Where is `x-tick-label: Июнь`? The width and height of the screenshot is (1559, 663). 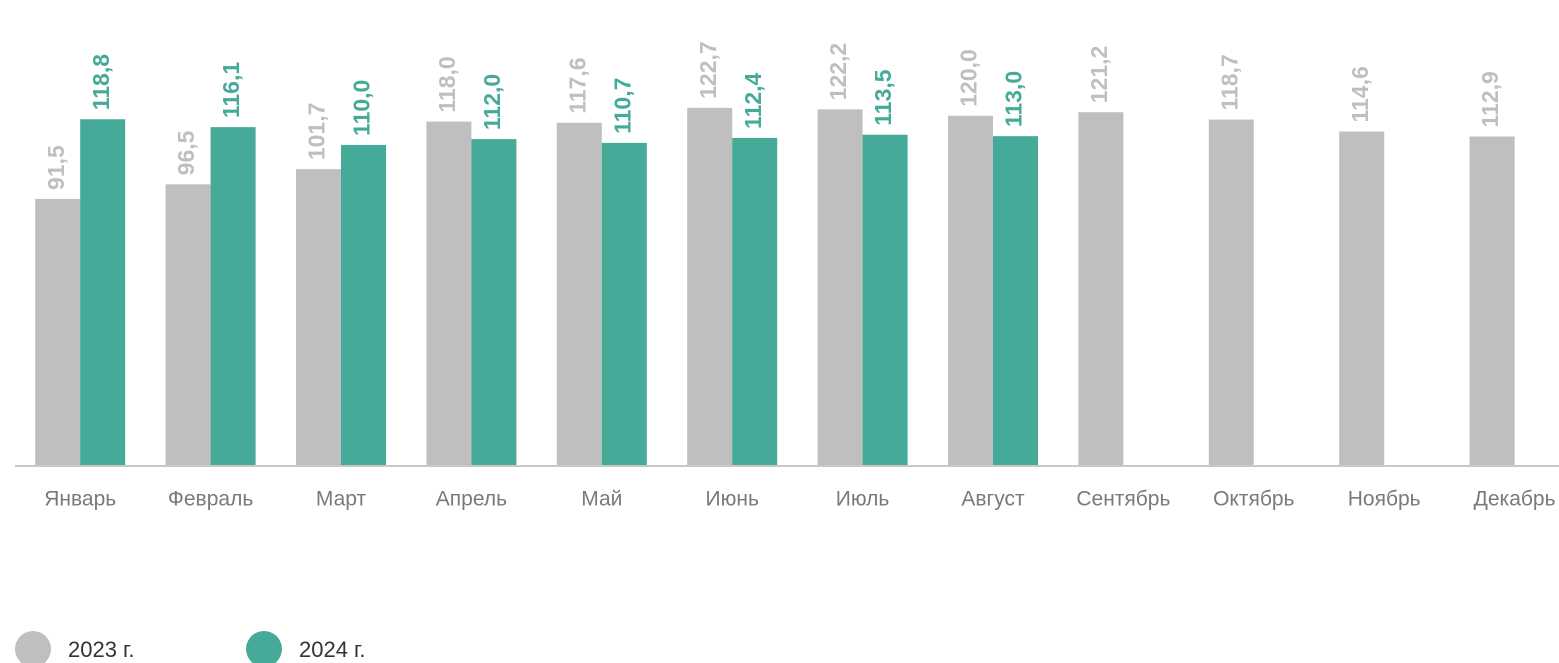
x-tick-label: Июнь is located at coordinates (732, 499).